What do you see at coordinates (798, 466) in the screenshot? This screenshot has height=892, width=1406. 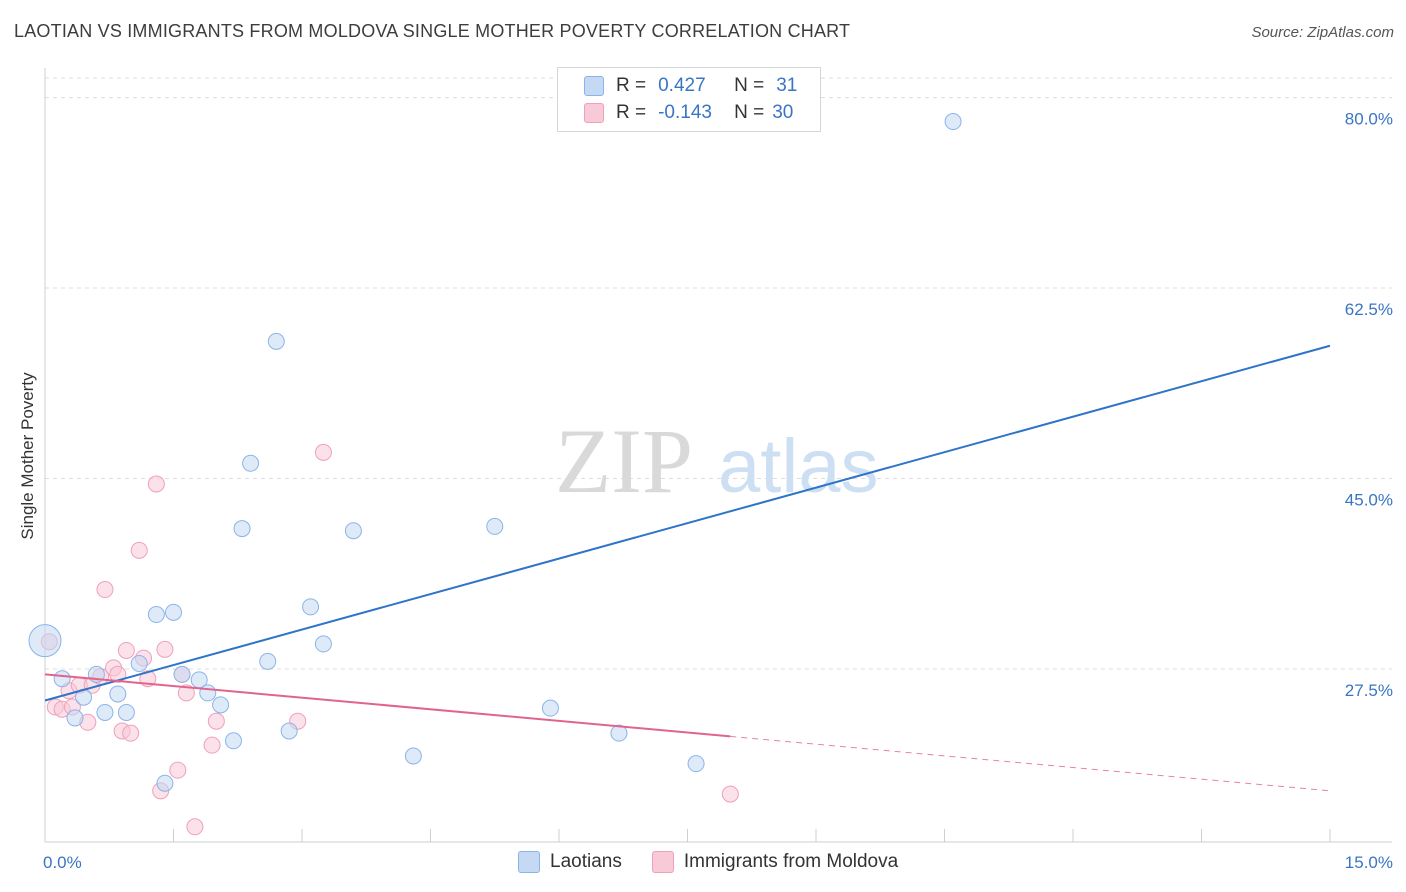 I see `watermark-atlas: atlas` at bounding box center [798, 466].